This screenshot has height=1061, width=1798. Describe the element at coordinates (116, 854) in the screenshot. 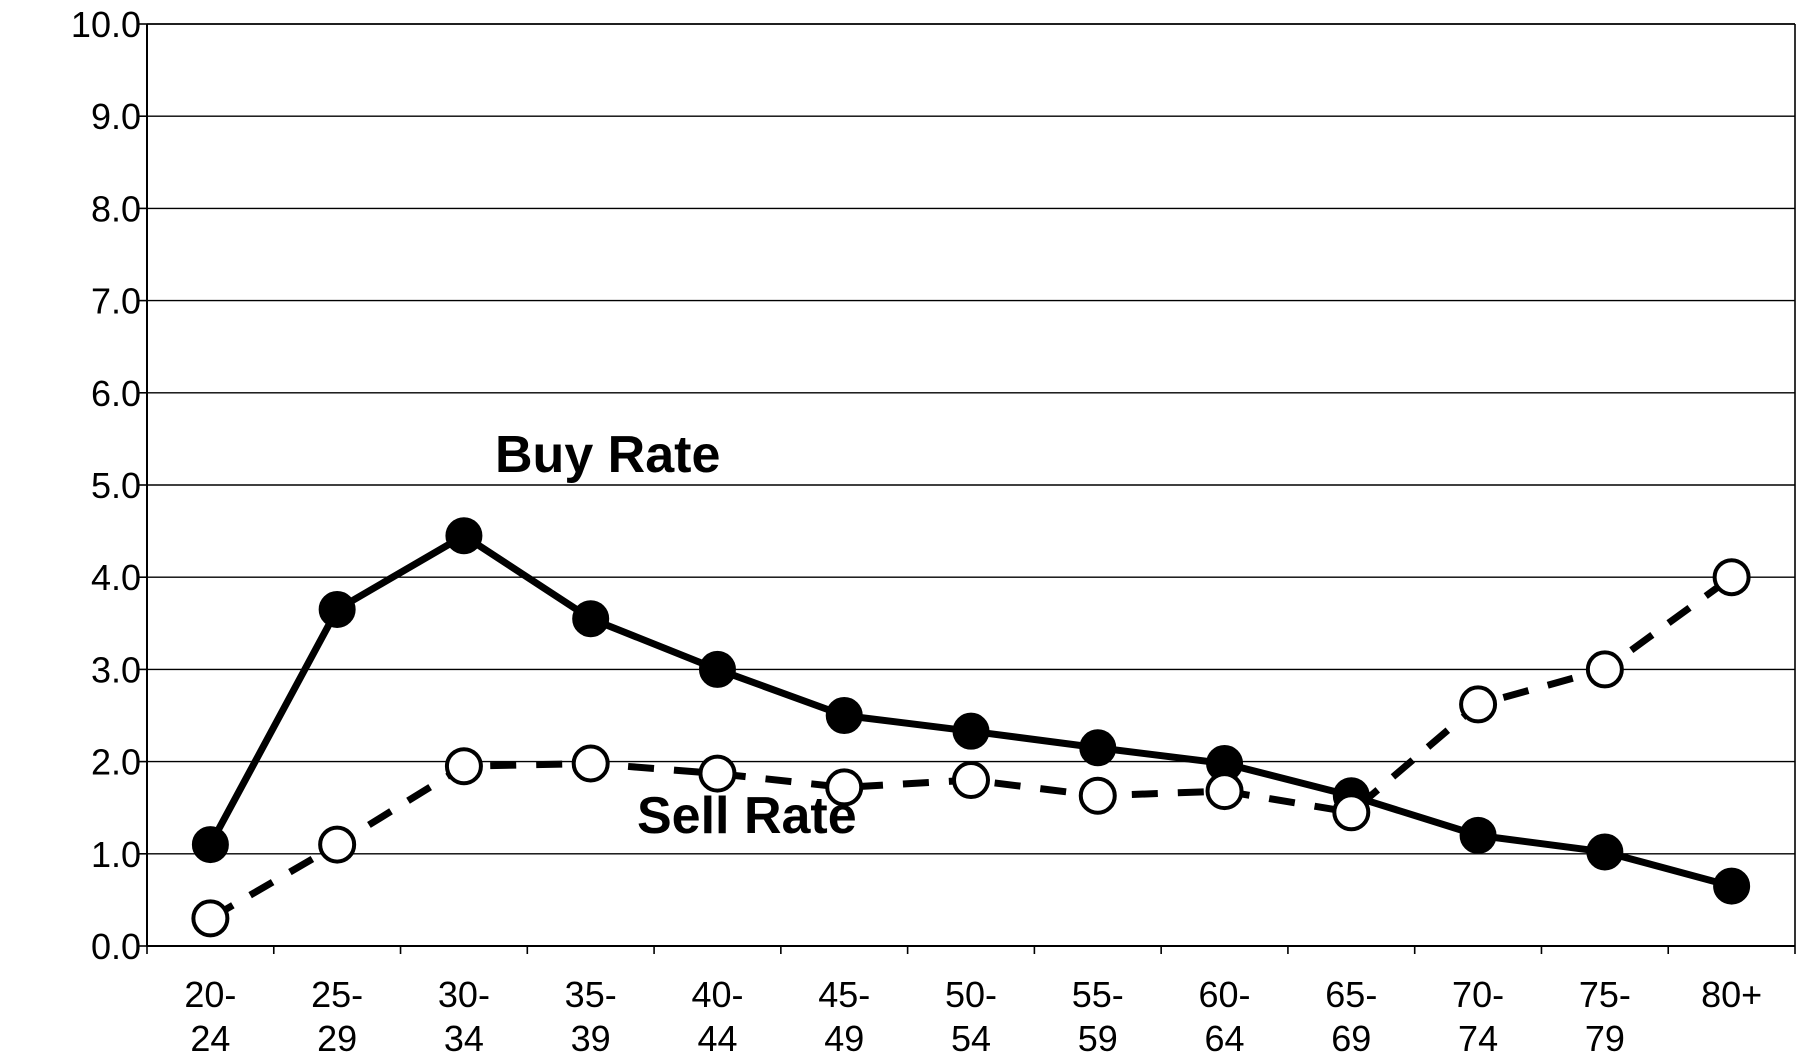

I see `y-tick-label: 1.0` at that location.